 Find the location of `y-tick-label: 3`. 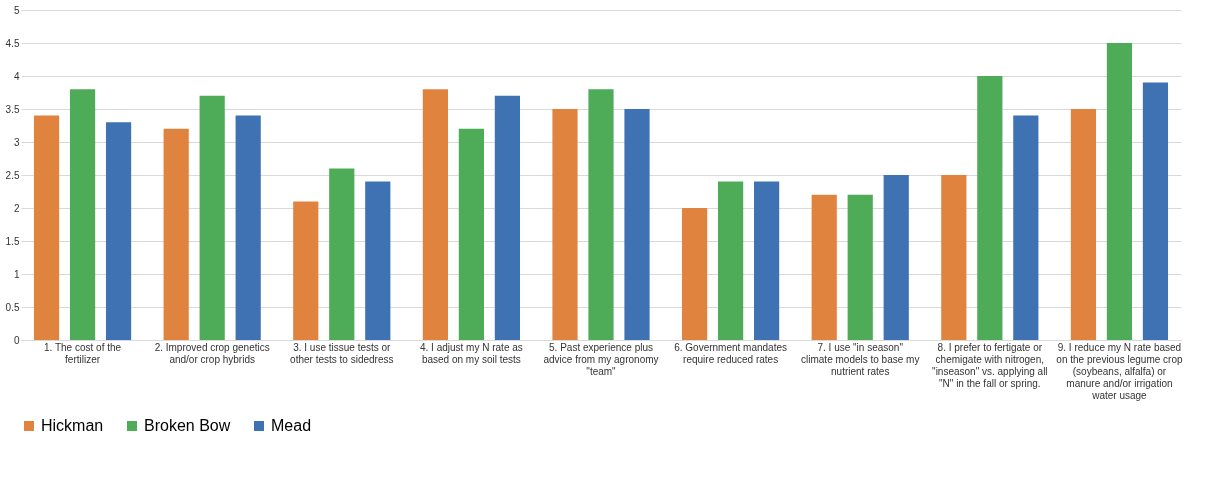

y-tick-label: 3 is located at coordinates (16, 142).